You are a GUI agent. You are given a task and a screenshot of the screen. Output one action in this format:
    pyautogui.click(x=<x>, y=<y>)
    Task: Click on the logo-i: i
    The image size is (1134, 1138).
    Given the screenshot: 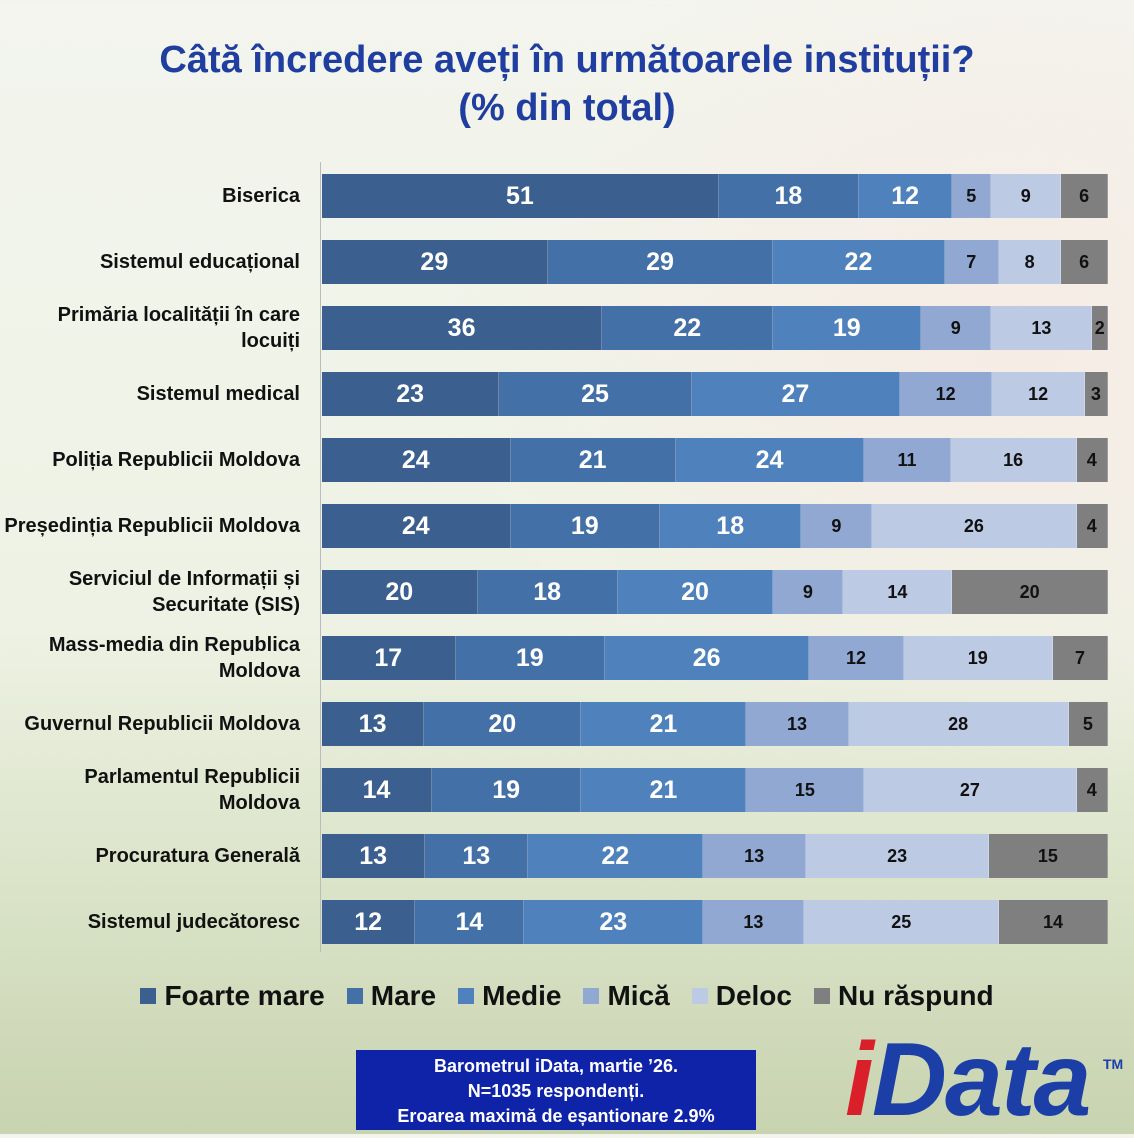 What is the action you would take?
    pyautogui.click(x=859, y=1080)
    